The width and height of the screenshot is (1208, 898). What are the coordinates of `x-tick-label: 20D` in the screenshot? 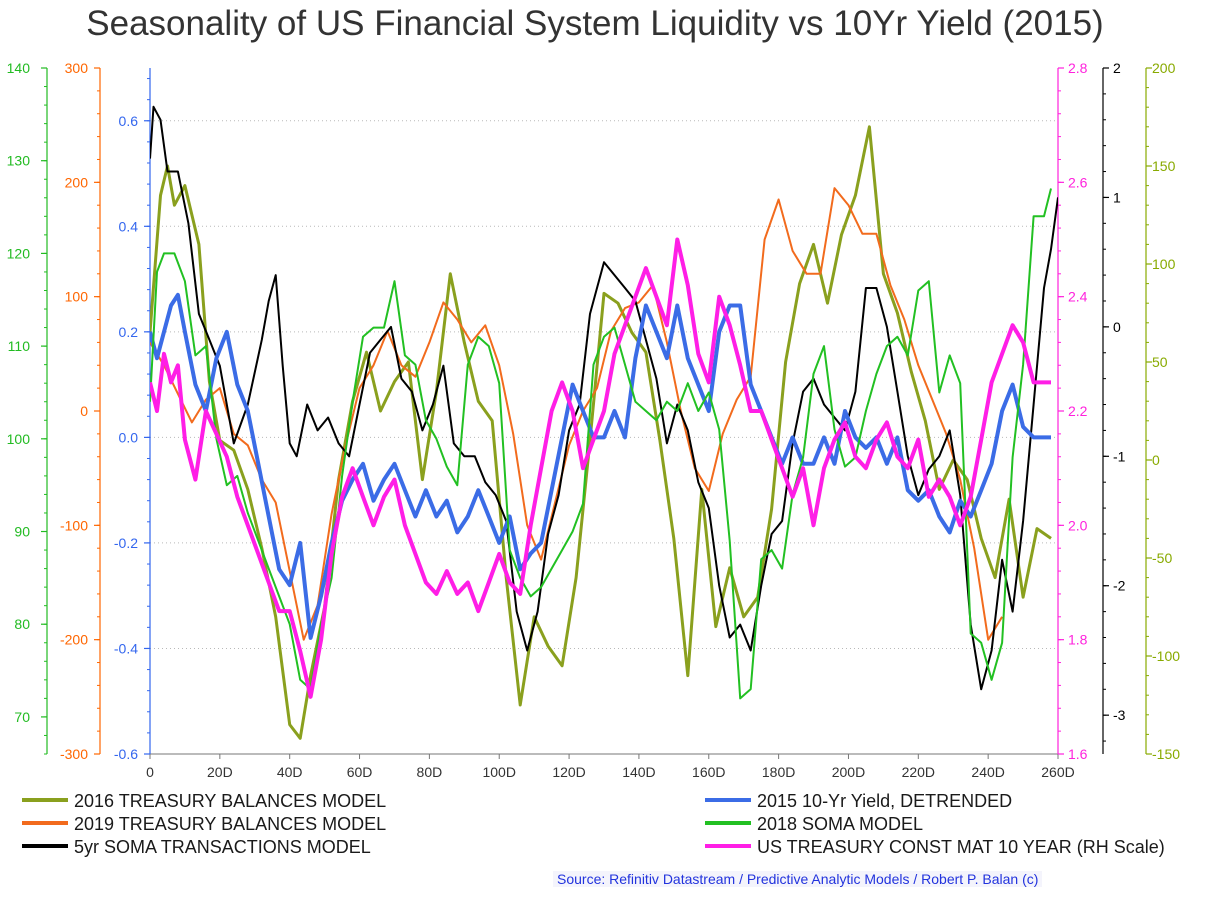 It's located at (220, 772).